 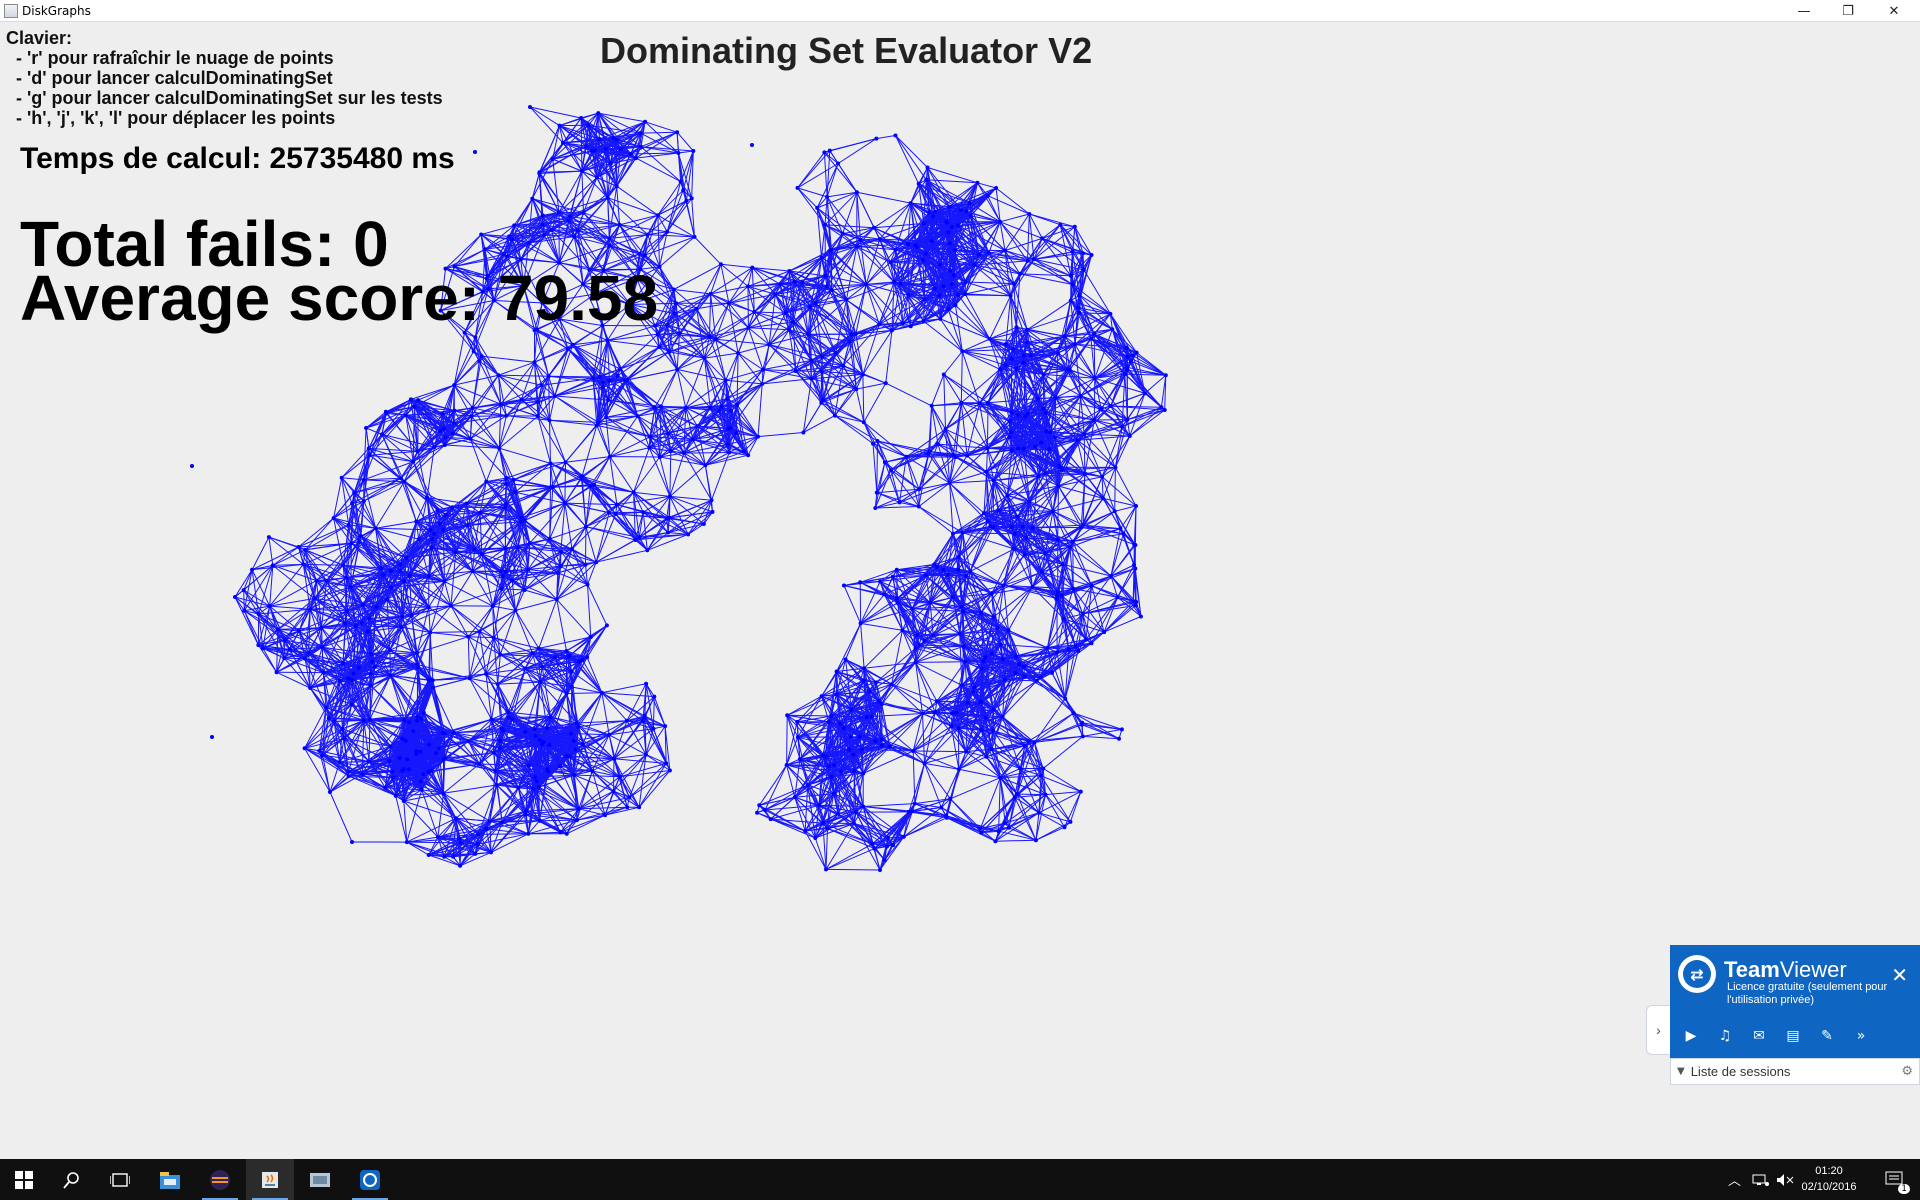 I want to click on close-button: ✕, so click(x=1894, y=11).